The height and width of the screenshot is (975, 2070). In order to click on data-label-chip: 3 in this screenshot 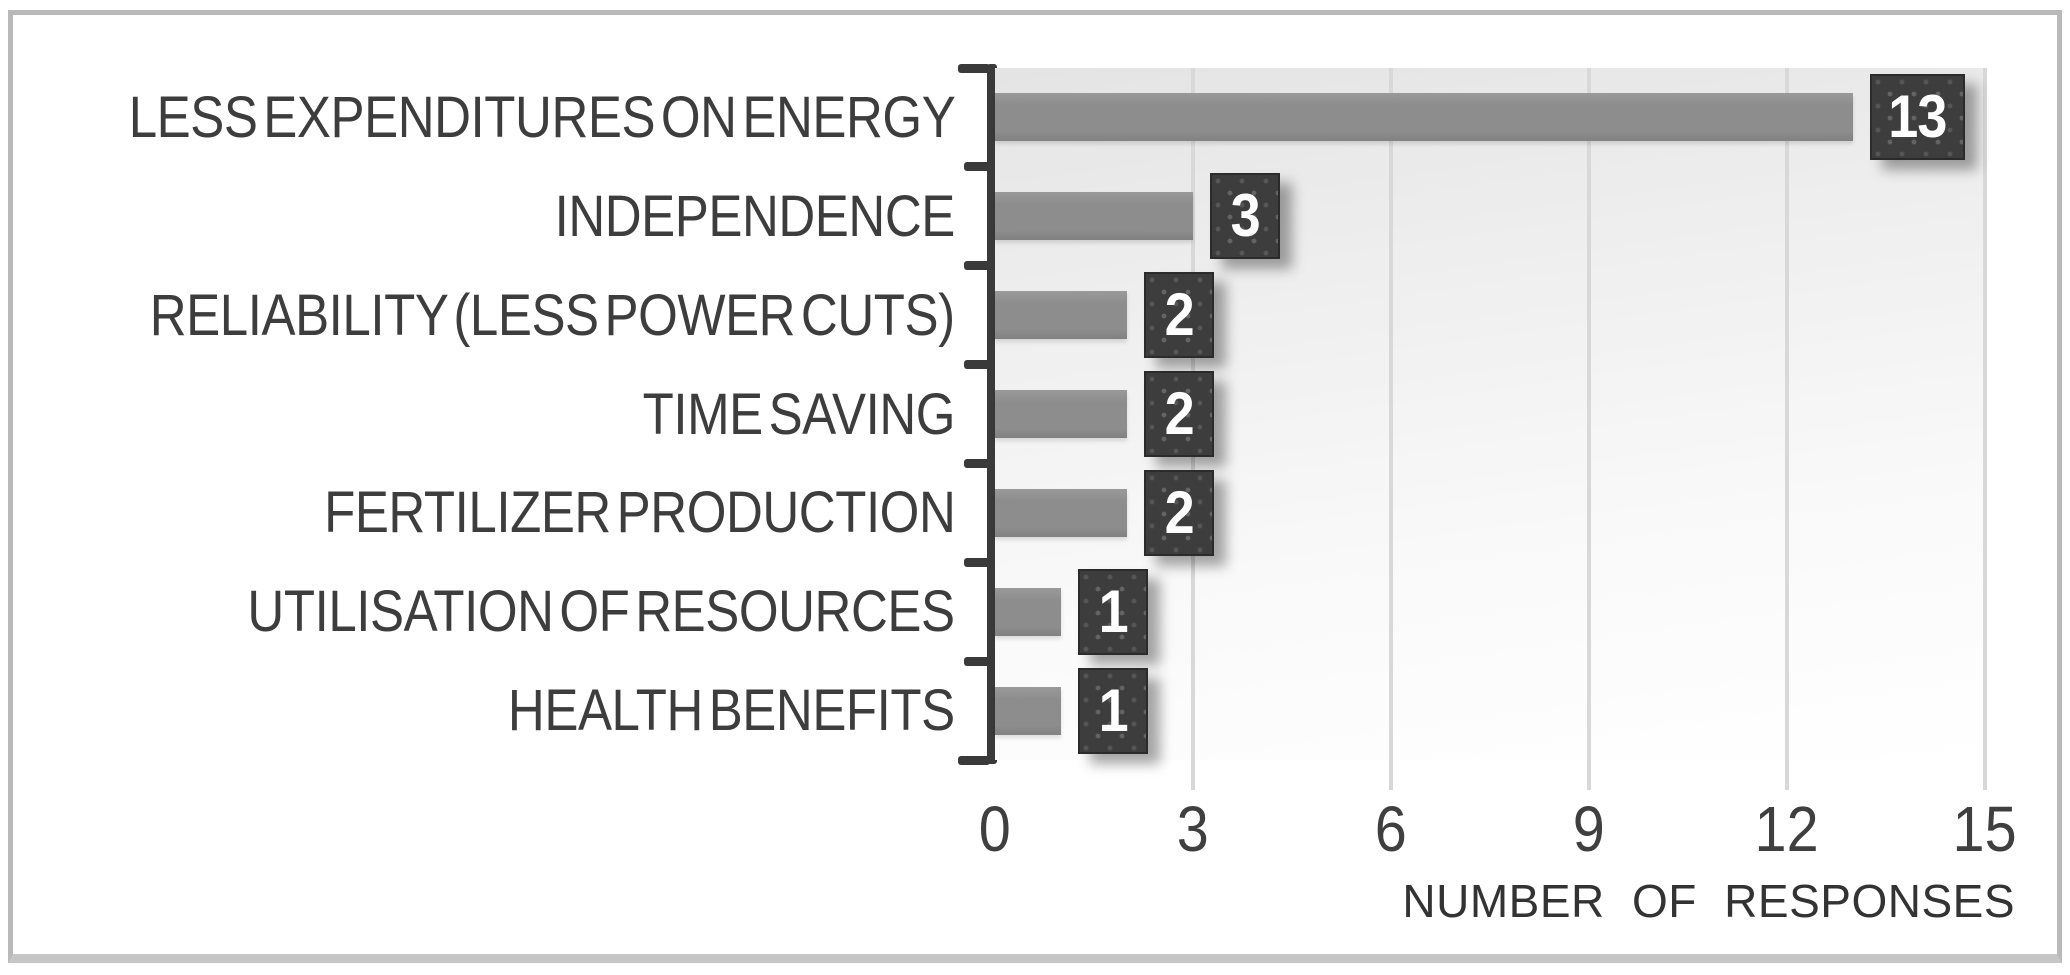, I will do `click(1245, 216)`.